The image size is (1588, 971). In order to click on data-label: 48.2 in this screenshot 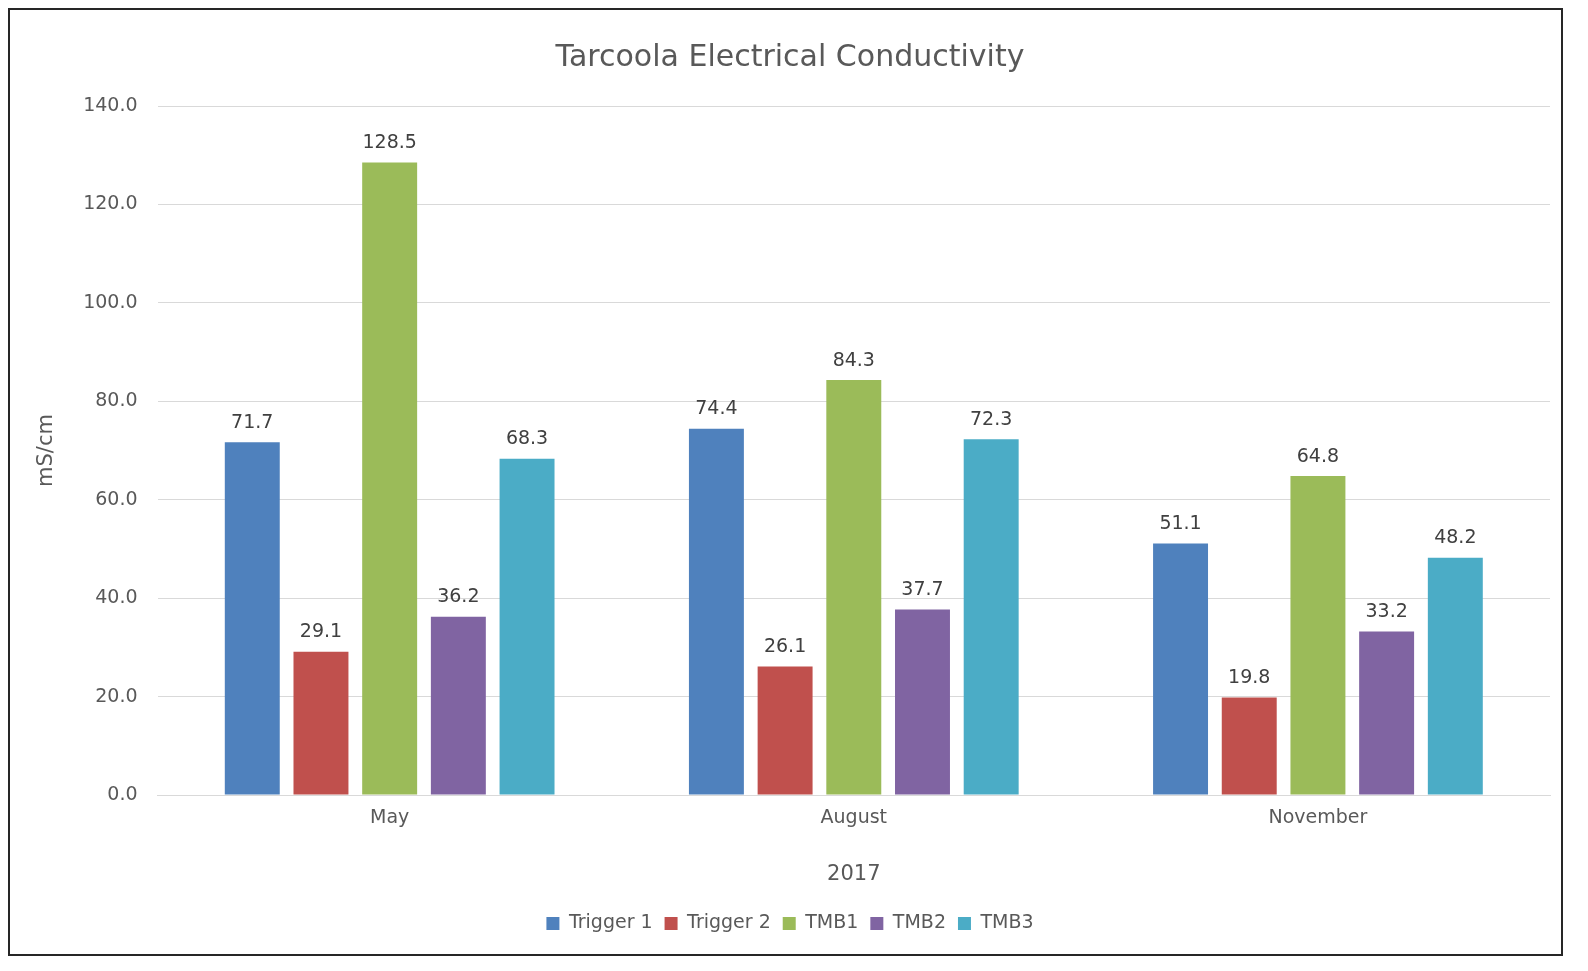, I will do `click(1455, 536)`.